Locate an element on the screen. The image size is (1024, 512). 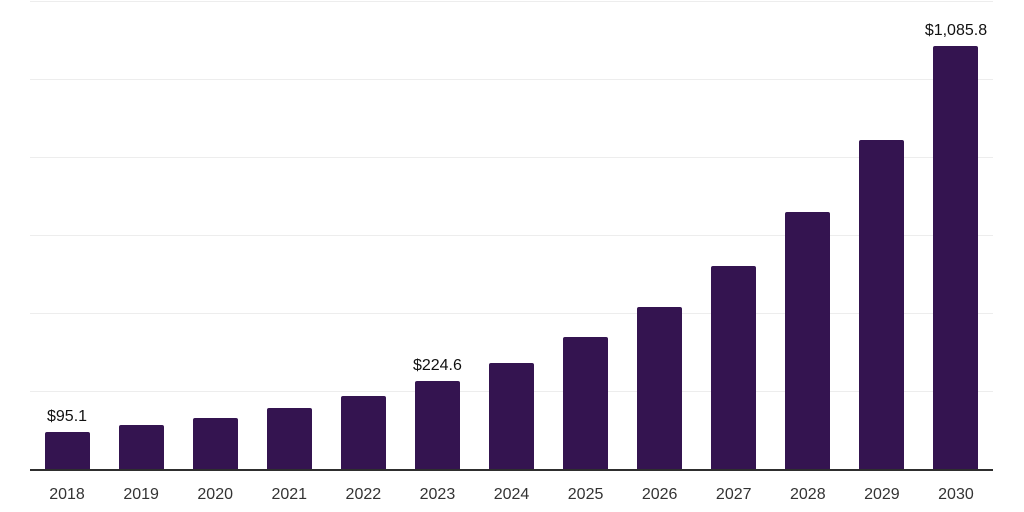
bar-2028 is located at coordinates (808, 340).